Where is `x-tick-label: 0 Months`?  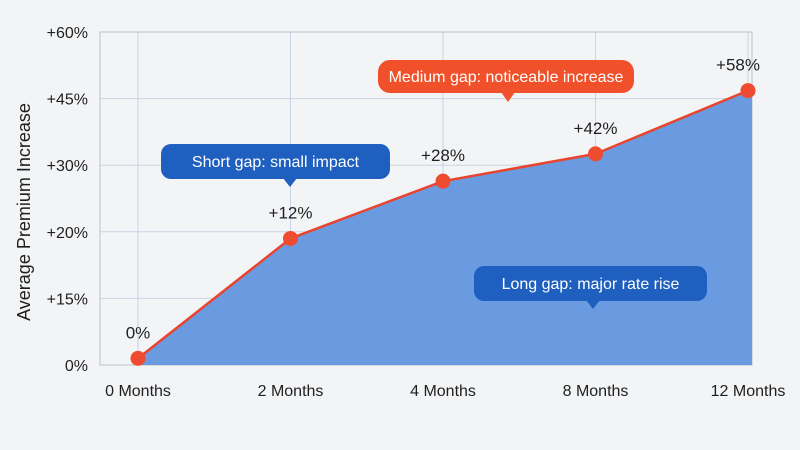 x-tick-label: 0 Months is located at coordinates (138, 391).